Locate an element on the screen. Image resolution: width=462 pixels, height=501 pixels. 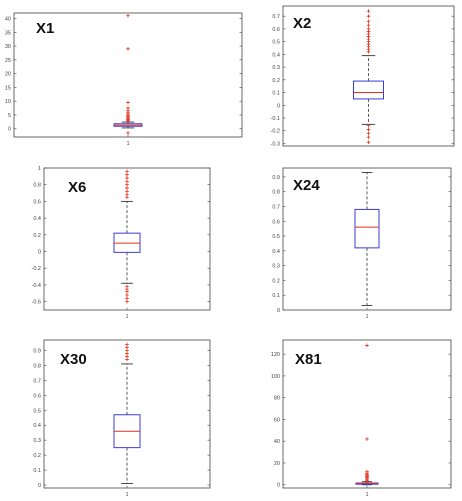
y-tick-label: -0.3 is located at coordinates (275, 144).